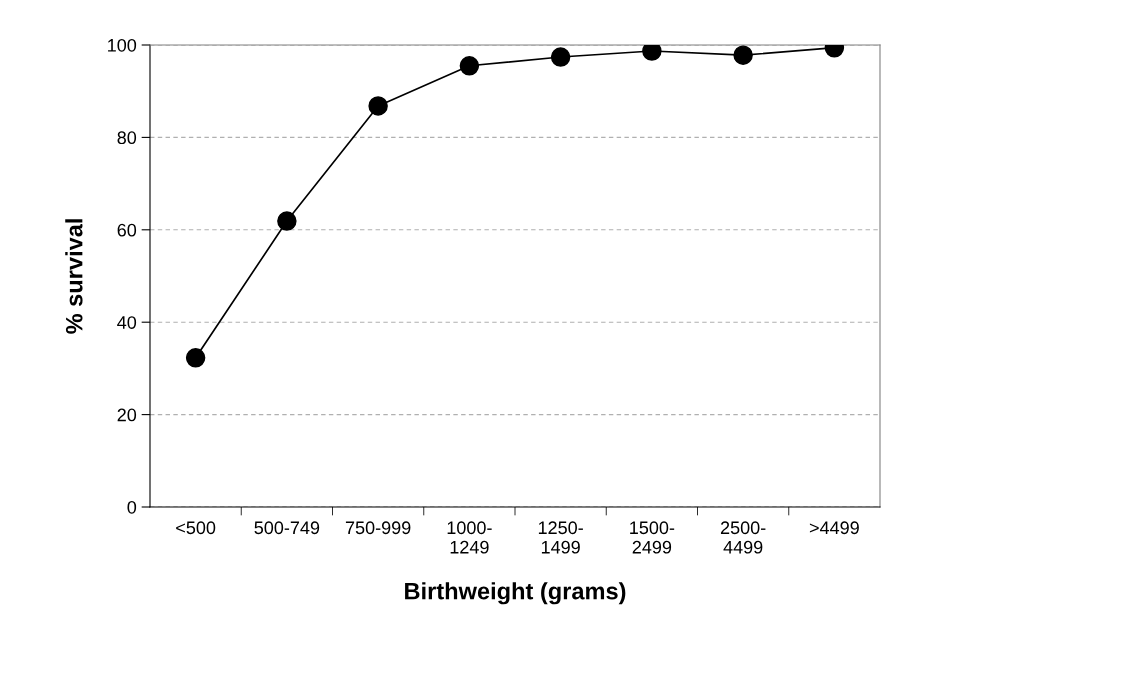  What do you see at coordinates (122, 45) in the screenshot?
I see `y-tick-label: 100` at bounding box center [122, 45].